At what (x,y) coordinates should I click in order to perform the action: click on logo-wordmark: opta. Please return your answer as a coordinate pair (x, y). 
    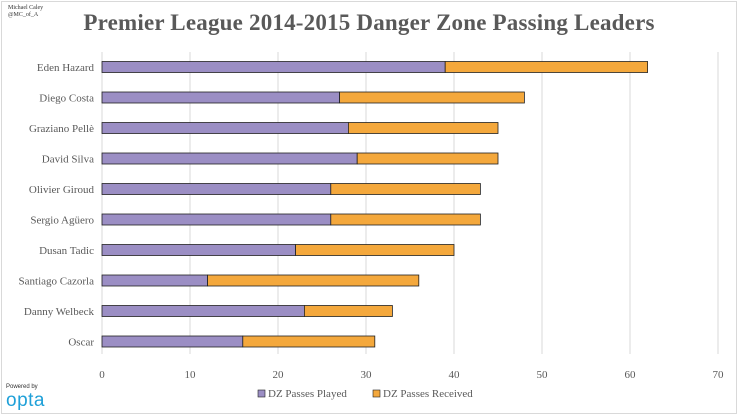
    Looking at the image, I should click on (25, 400).